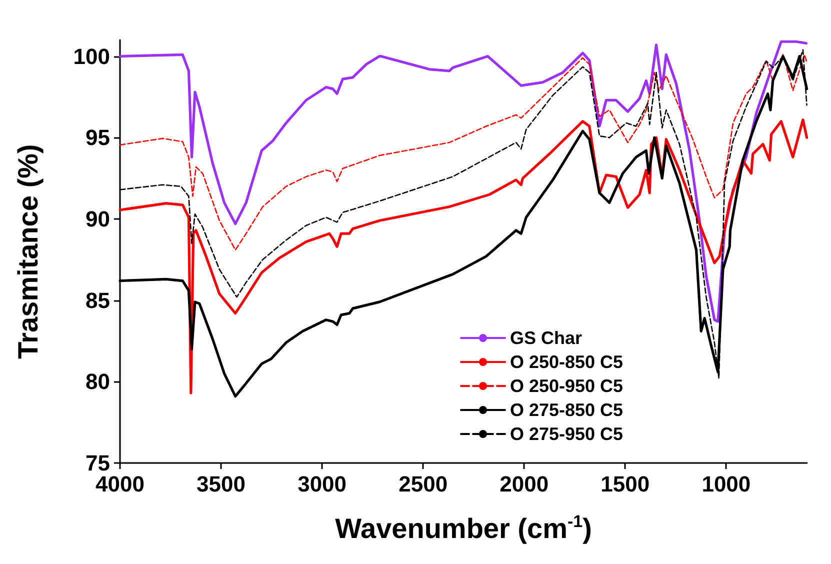  I want to click on x-tick-label: 3500, so click(221, 484).